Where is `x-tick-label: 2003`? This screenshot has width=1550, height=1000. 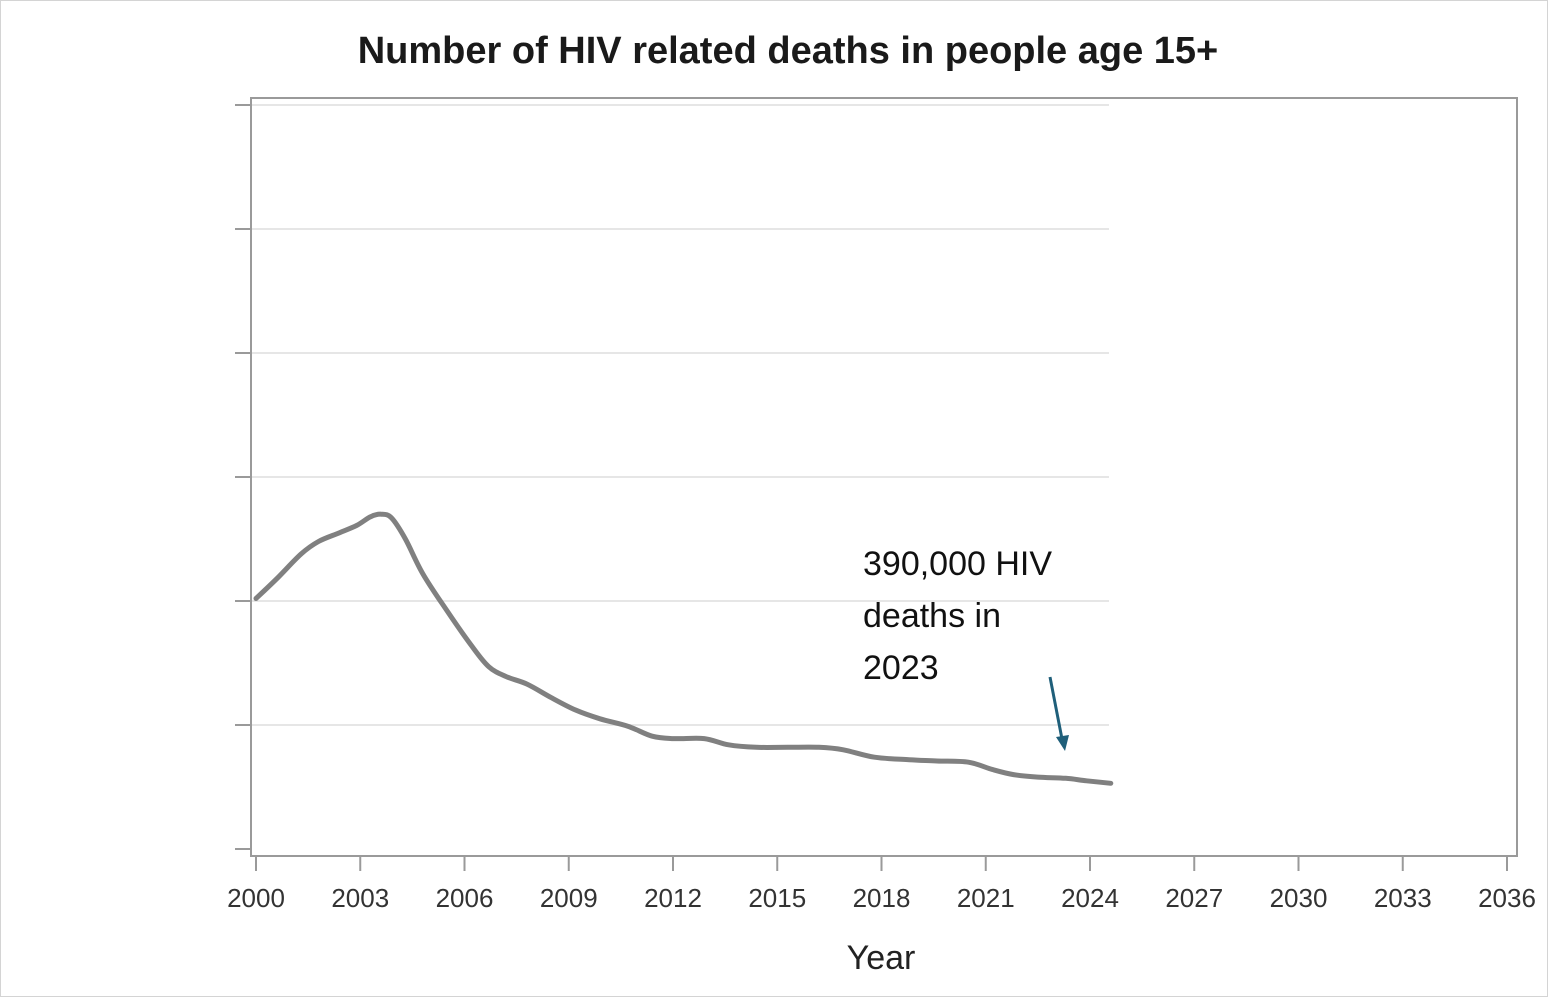
x-tick-label: 2003 is located at coordinates (360, 898).